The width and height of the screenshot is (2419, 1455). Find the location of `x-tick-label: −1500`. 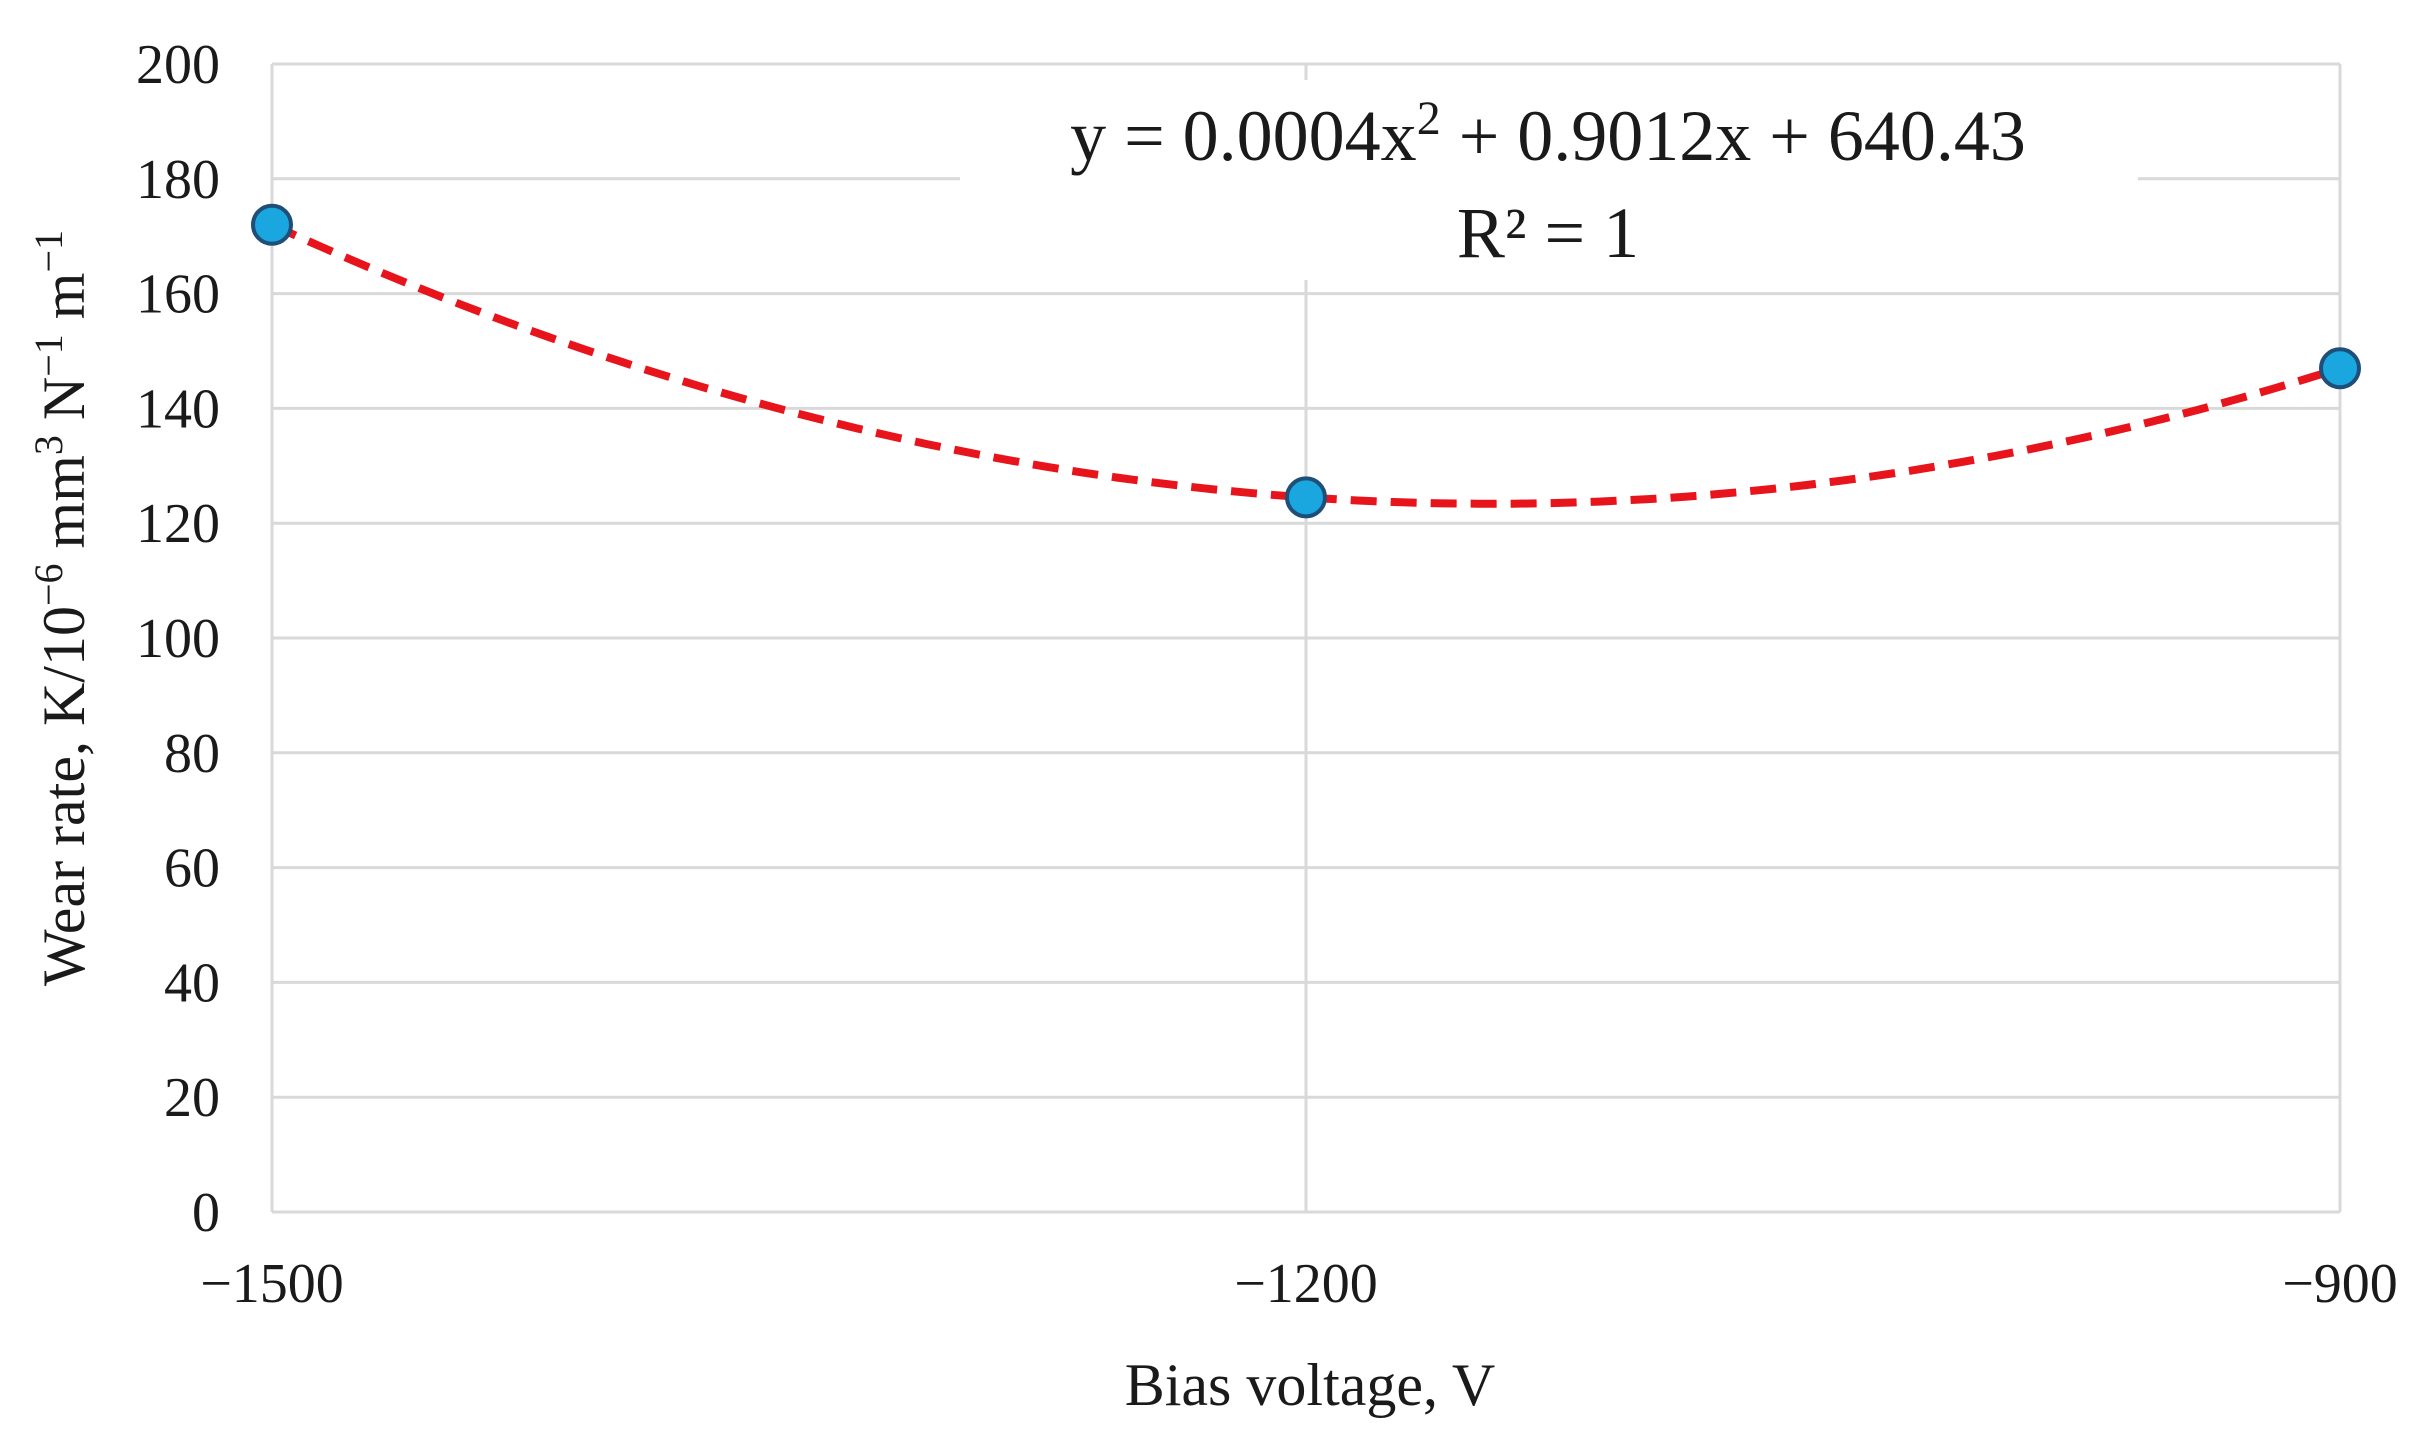

x-tick-label: −1500 is located at coordinates (272, 1284).